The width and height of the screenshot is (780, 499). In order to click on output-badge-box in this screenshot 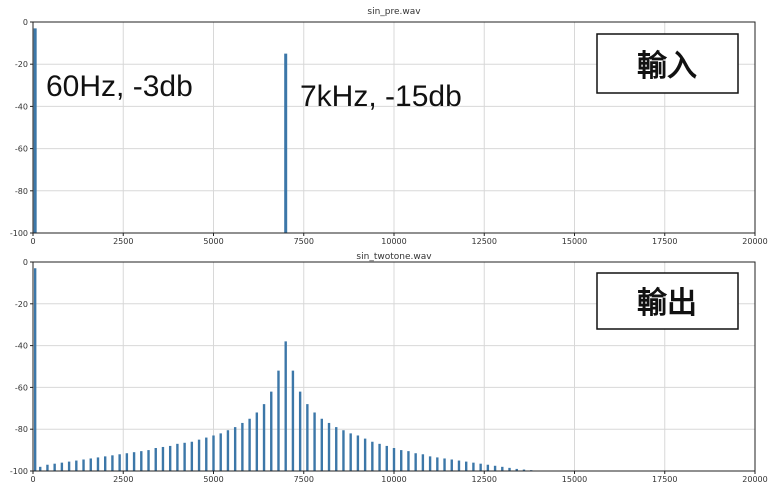, I will do `click(667, 301)`.